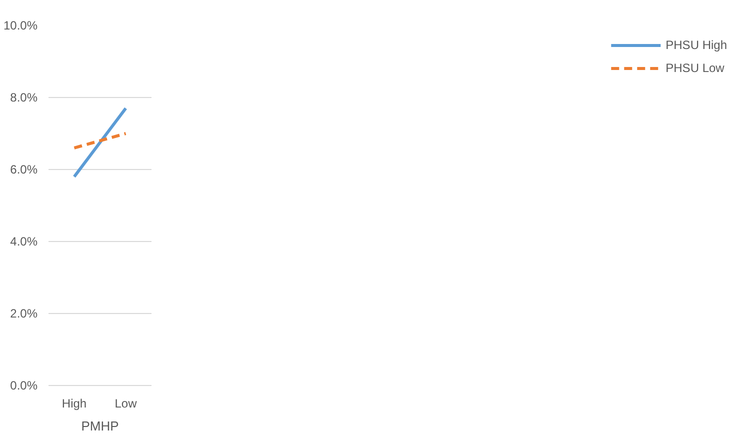  Describe the element at coordinates (695, 68) in the screenshot. I see `legend-label: PHSU Low` at that location.